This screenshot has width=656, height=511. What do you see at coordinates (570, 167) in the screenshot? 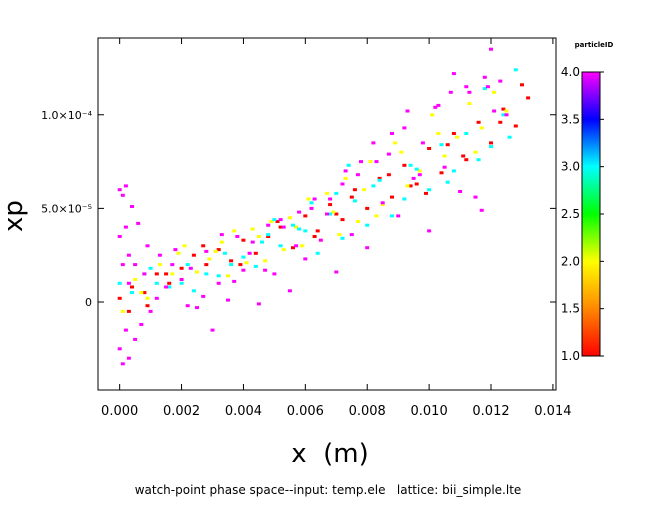
I see `colorbar-tick-label: 3.0` at bounding box center [570, 167].